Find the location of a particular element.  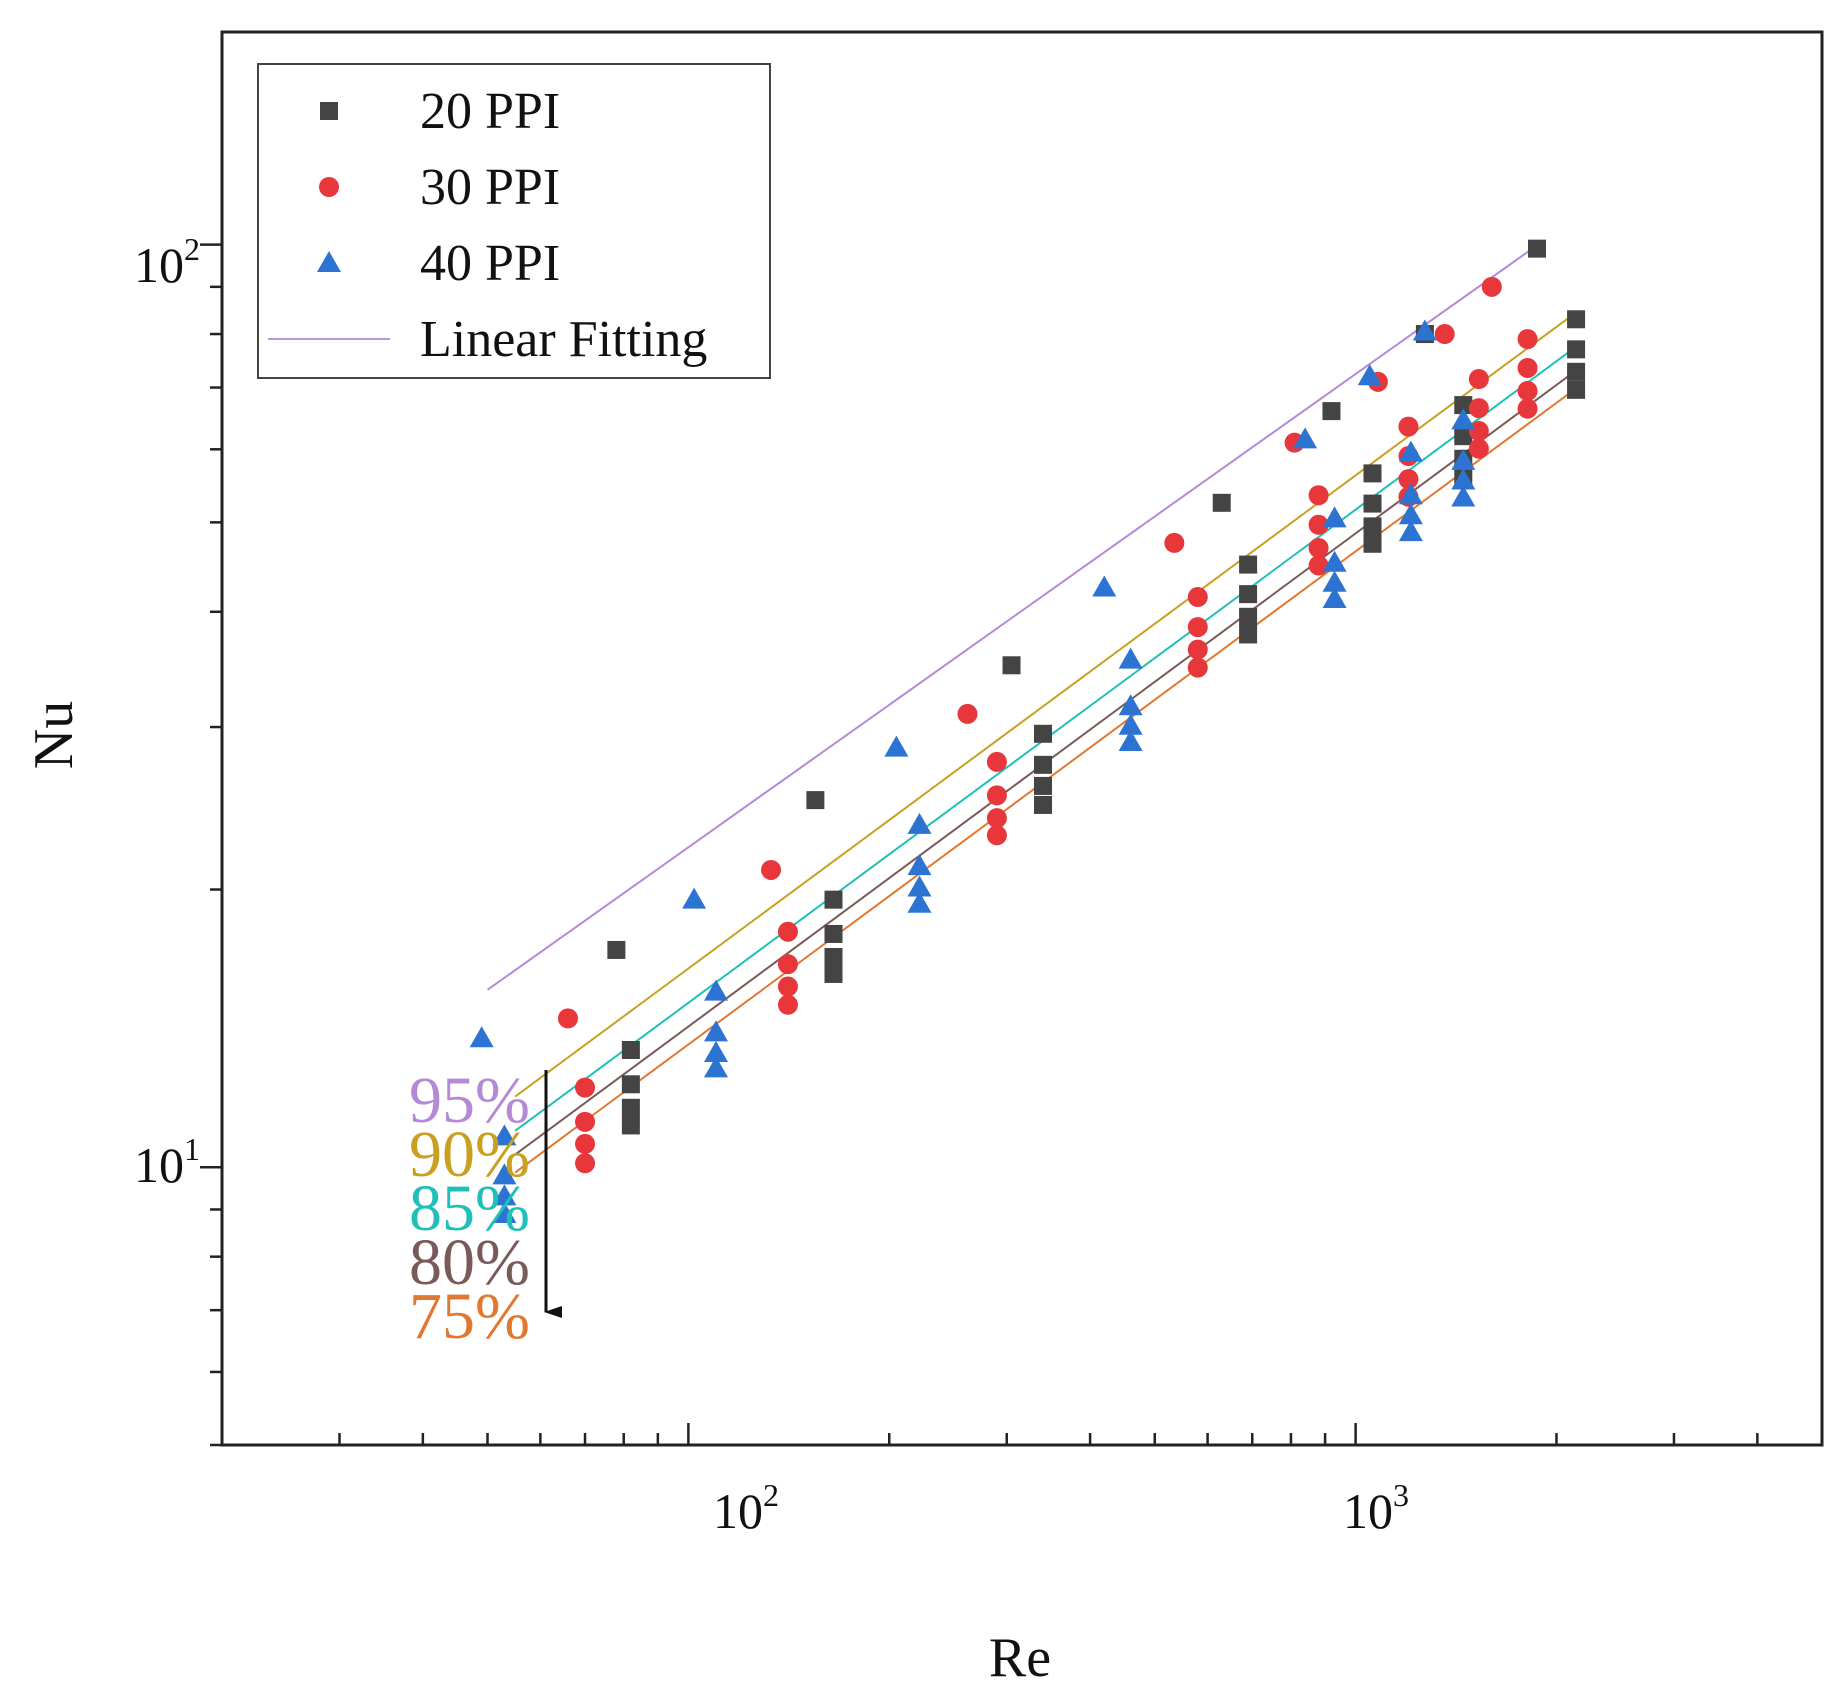

y-tick-label-100: 102 is located at coordinates (167, 262).